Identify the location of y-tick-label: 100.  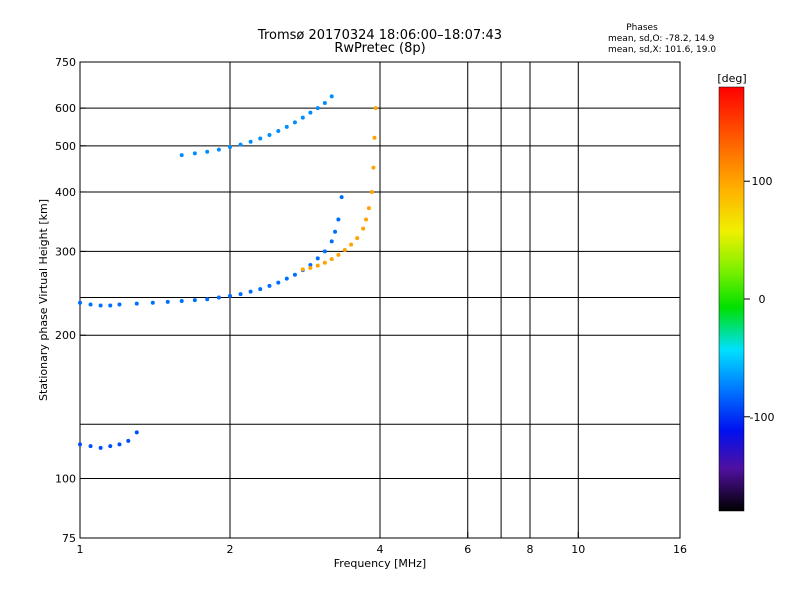
(65, 479).